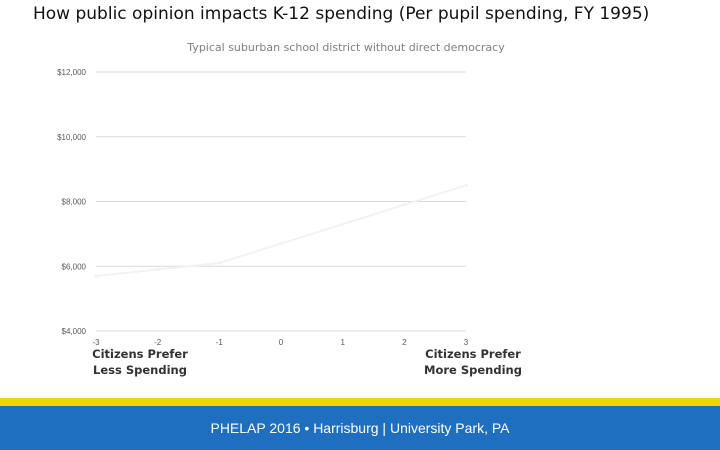 The image size is (720, 450). I want to click on x-tick-label: 1, so click(342, 342).